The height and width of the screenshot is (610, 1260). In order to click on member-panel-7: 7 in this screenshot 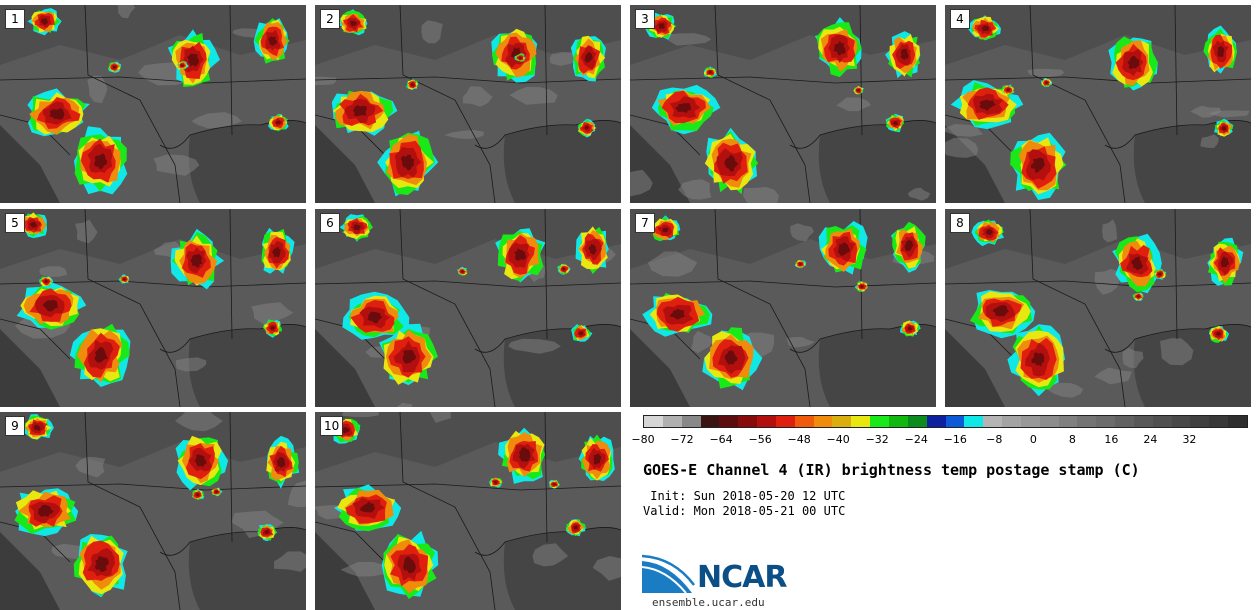, I will do `click(783, 308)`.